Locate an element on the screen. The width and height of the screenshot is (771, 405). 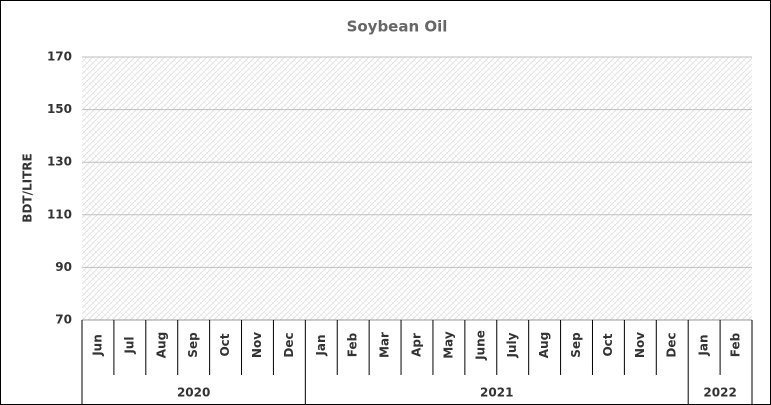
y-tick-label: 70 is located at coordinates (63, 320).